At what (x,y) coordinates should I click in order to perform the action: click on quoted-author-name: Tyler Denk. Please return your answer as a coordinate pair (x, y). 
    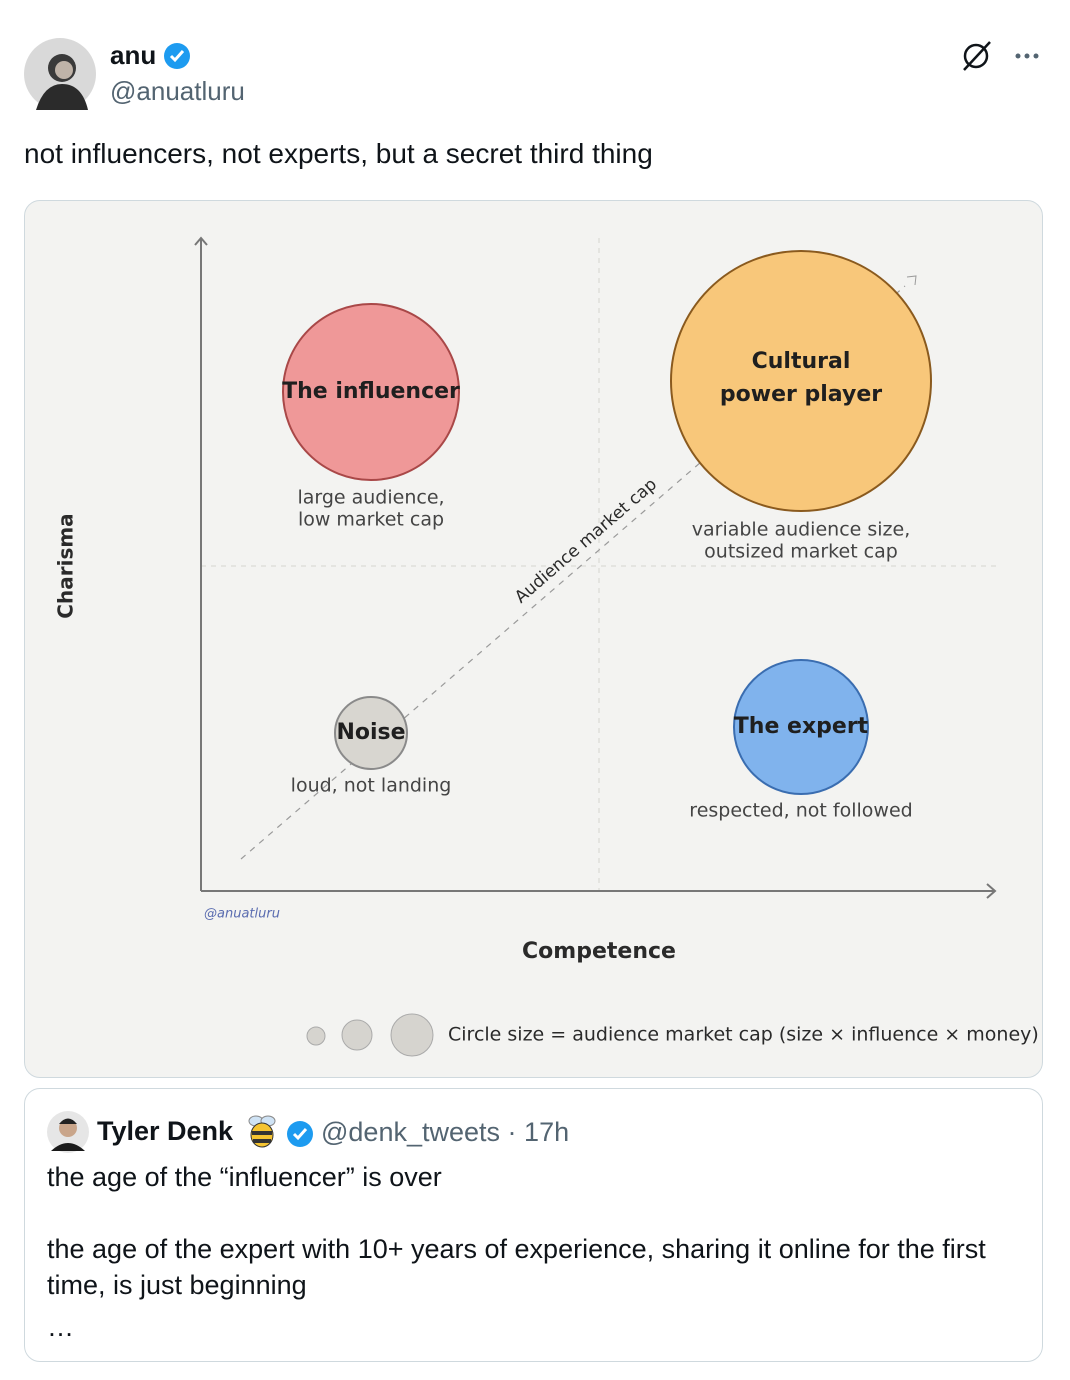
    Looking at the image, I should click on (165, 1131).